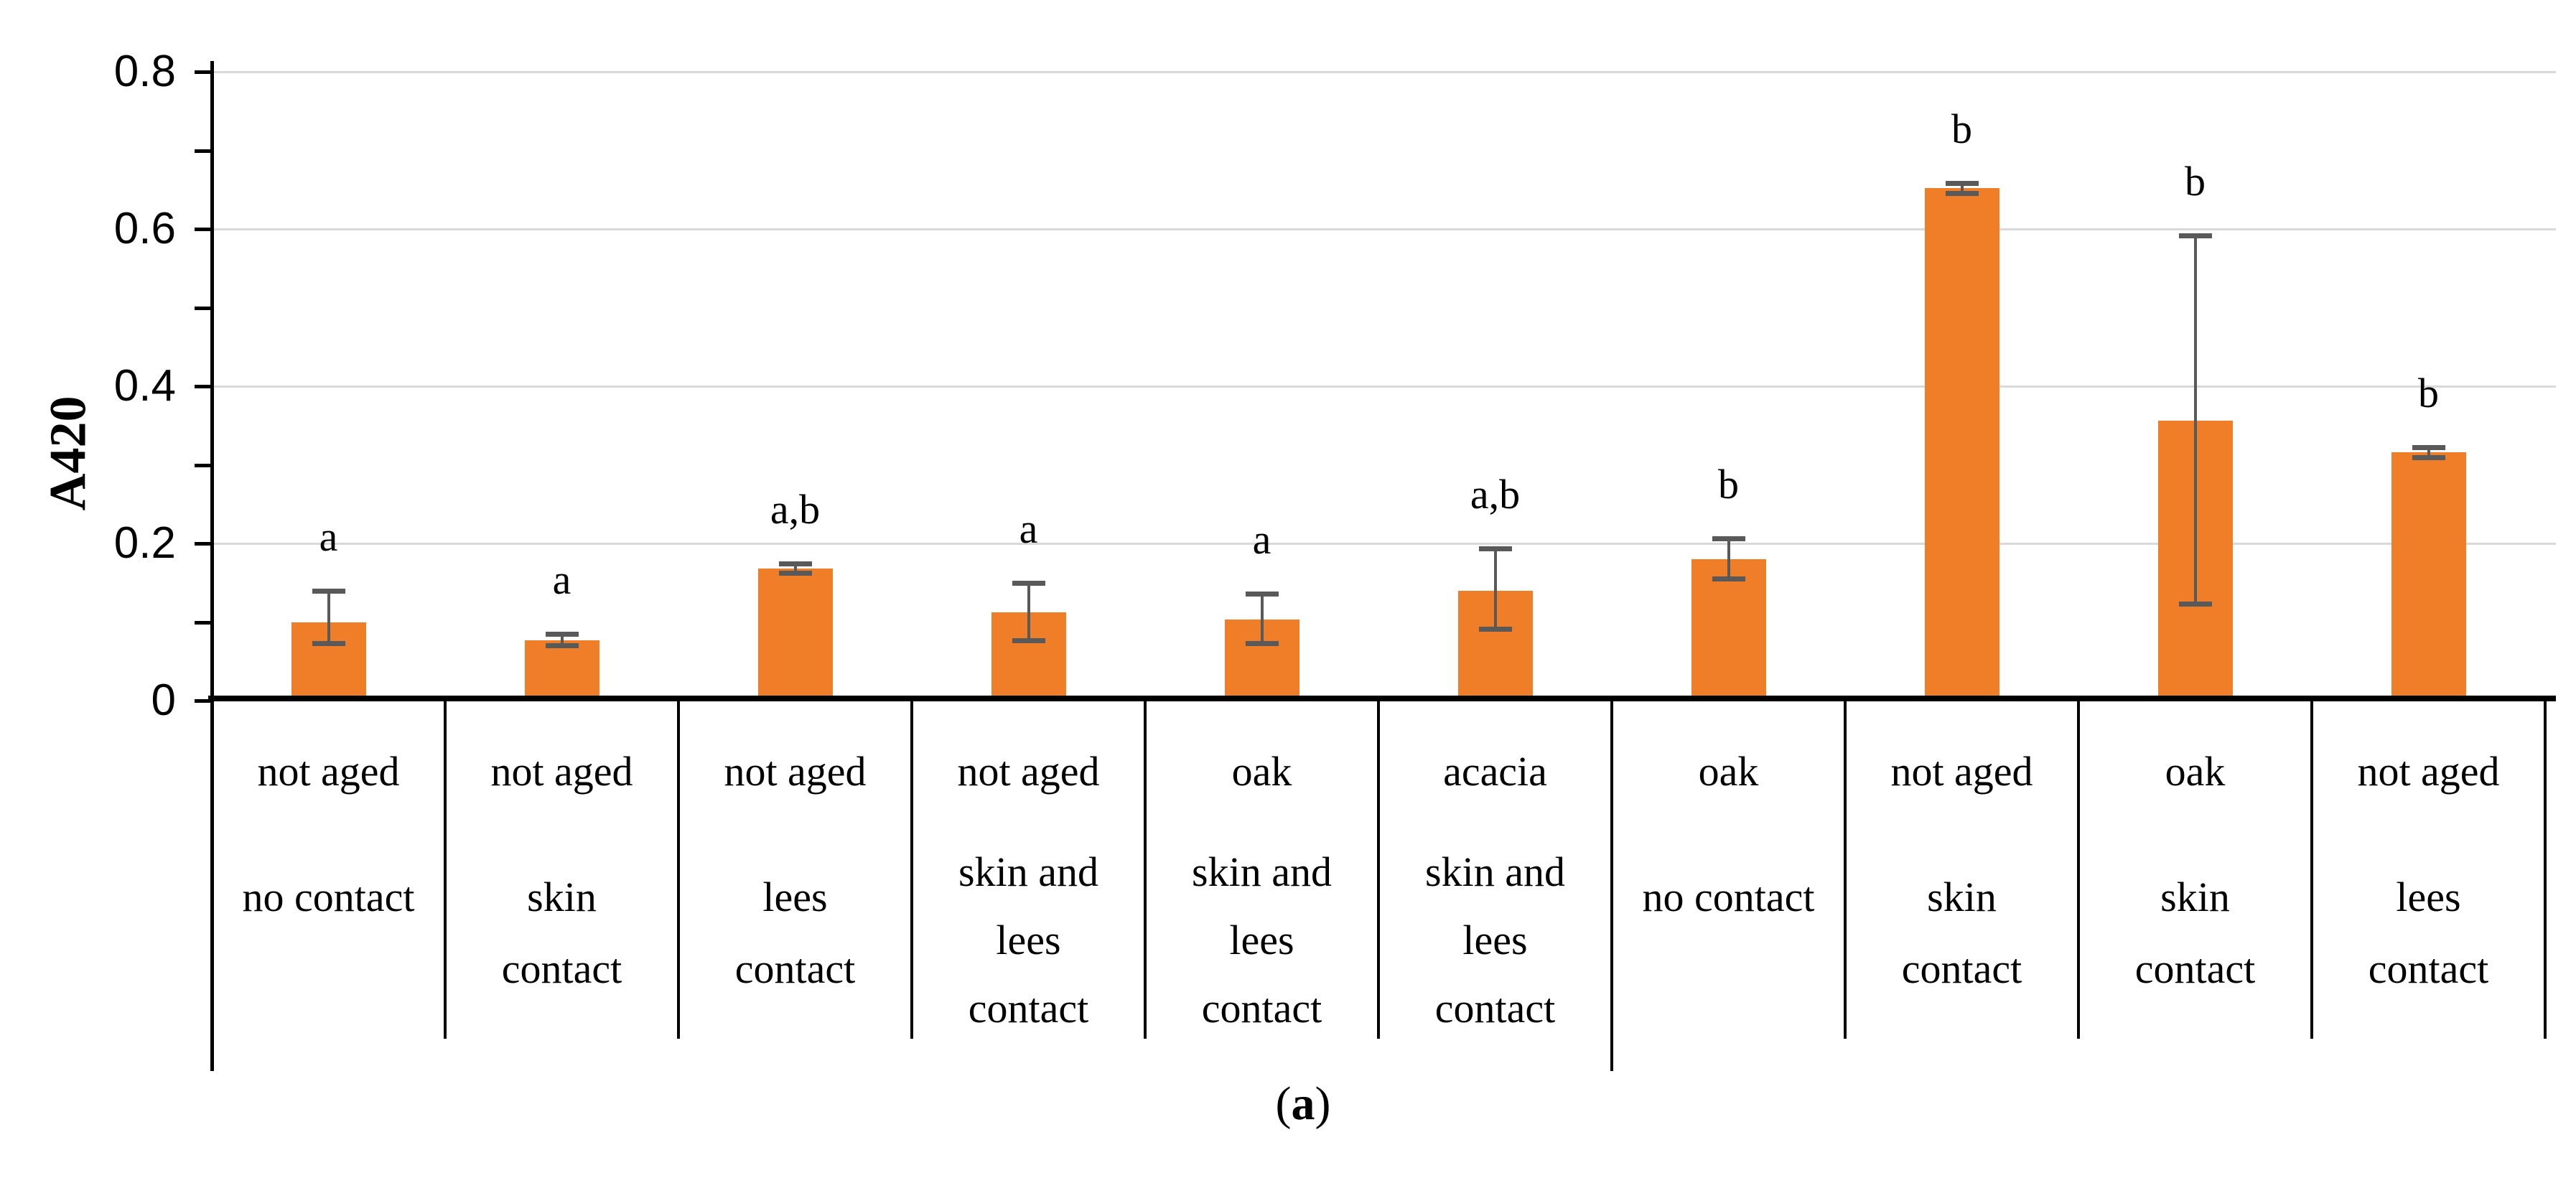  I want to click on caption-letter: a, so click(1303, 1104).